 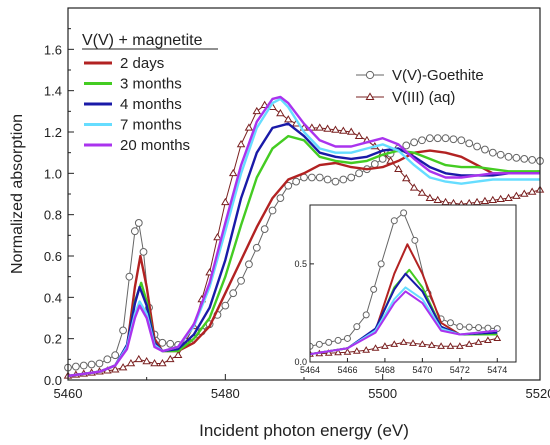 What do you see at coordinates (420, 86) in the screenshot?
I see `legend-right: V(V)-Goethite V(III) (aq)` at bounding box center [420, 86].